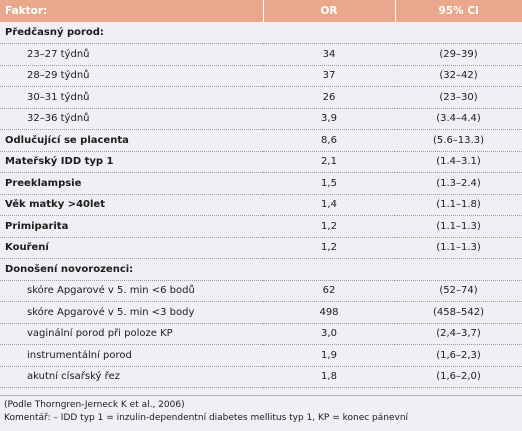 Image resolution: width=522 pixels, height=431 pixels. I want to click on row-ci-value: (29–39), so click(458, 54).